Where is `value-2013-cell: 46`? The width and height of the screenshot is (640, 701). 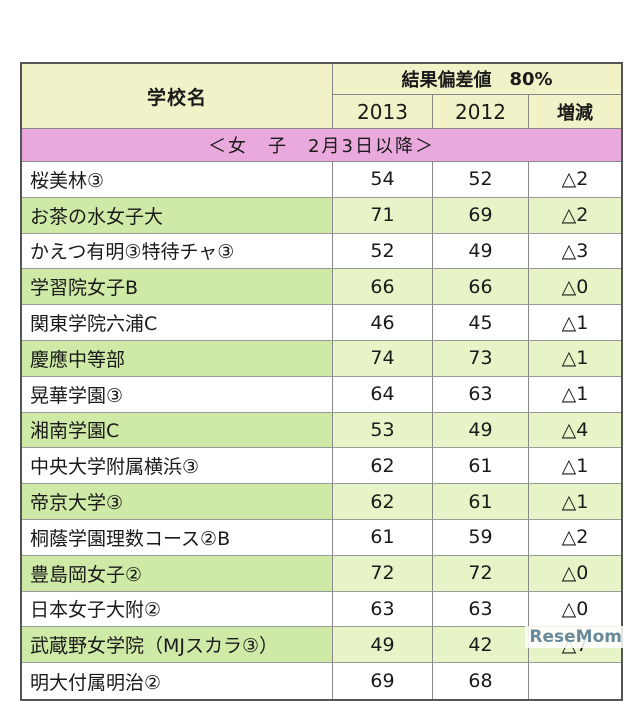 value-2013-cell: 46 is located at coordinates (383, 322).